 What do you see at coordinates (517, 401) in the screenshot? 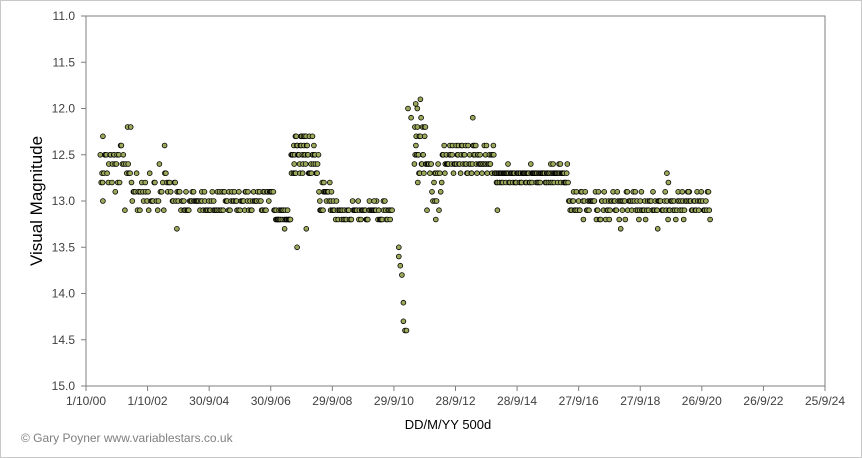
I see `x-tick-label: 28/9/14` at bounding box center [517, 401].